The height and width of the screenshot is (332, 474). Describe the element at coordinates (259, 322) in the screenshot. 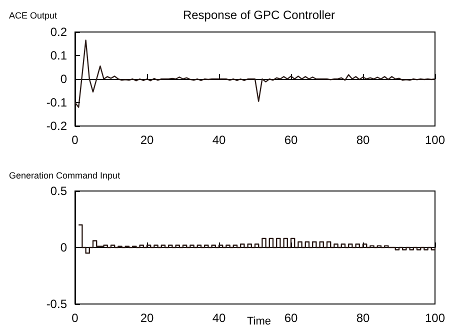

I see `x-axis-title: Time` at that location.